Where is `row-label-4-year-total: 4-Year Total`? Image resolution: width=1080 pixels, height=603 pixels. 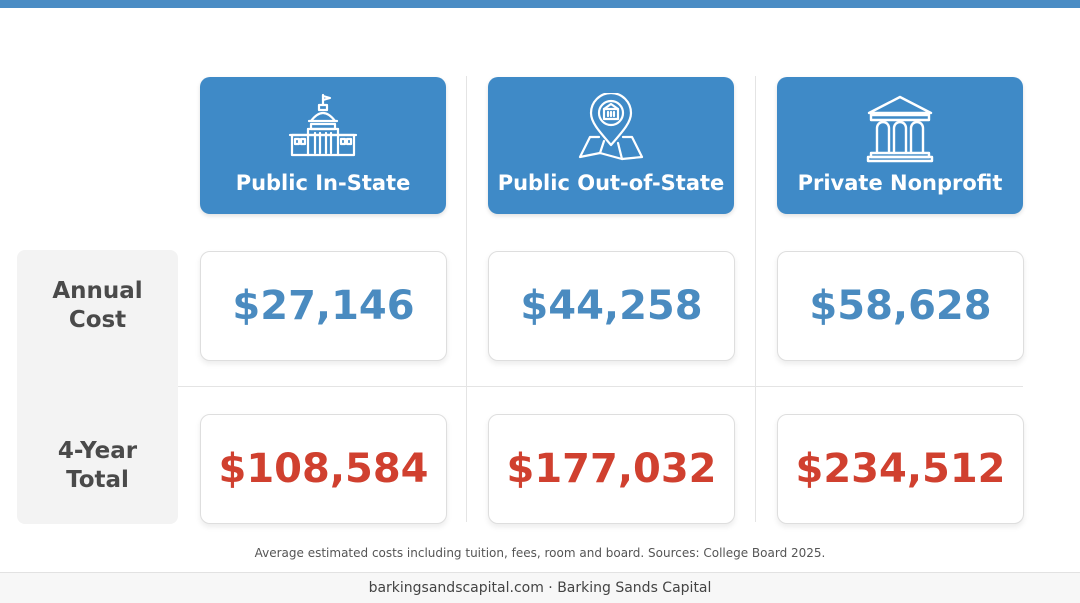 row-label-4-year-total: 4-Year Total is located at coordinates (97, 466).